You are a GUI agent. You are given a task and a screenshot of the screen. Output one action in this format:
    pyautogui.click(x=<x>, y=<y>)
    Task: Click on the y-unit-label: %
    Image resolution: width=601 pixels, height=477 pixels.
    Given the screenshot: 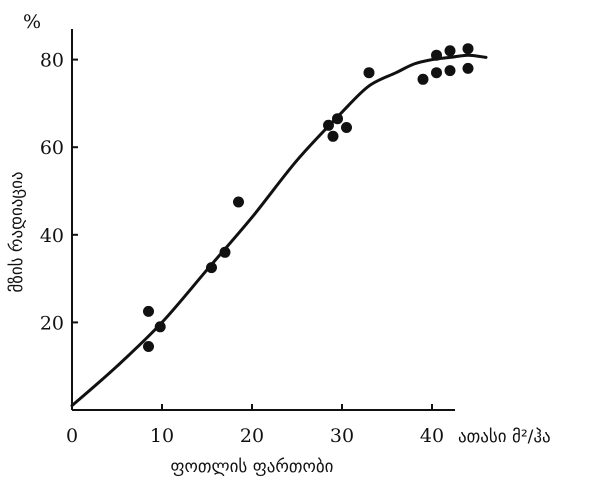 What is the action you would take?
    pyautogui.click(x=32, y=22)
    